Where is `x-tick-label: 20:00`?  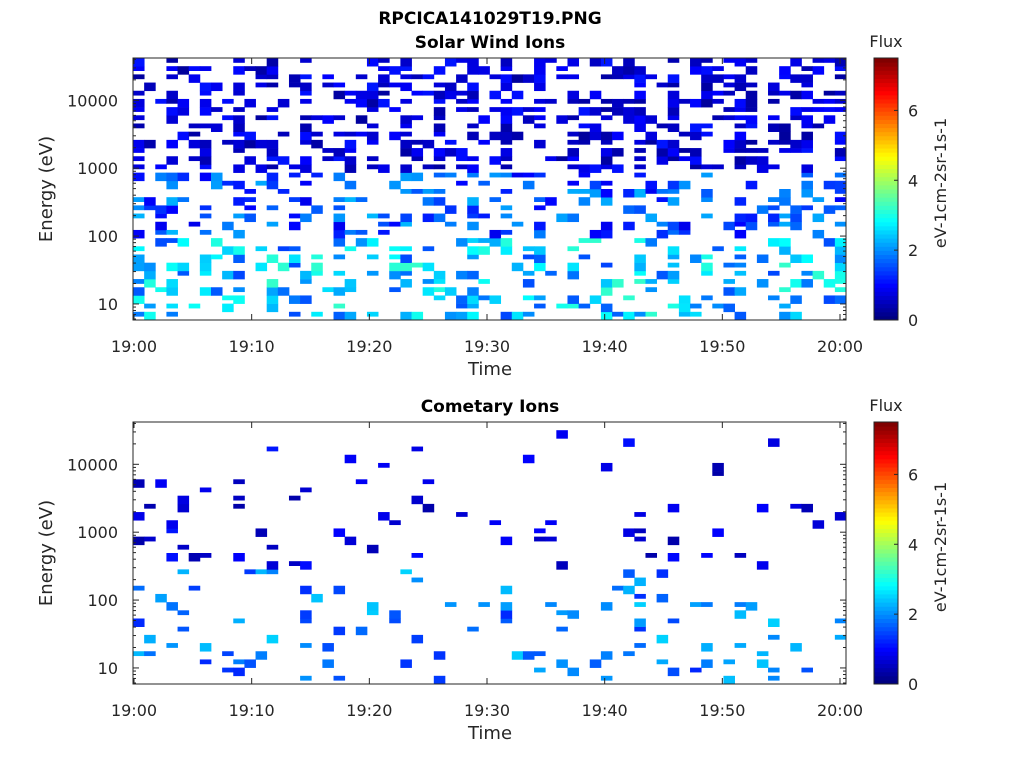 x-tick-label: 20:00 is located at coordinates (840, 710).